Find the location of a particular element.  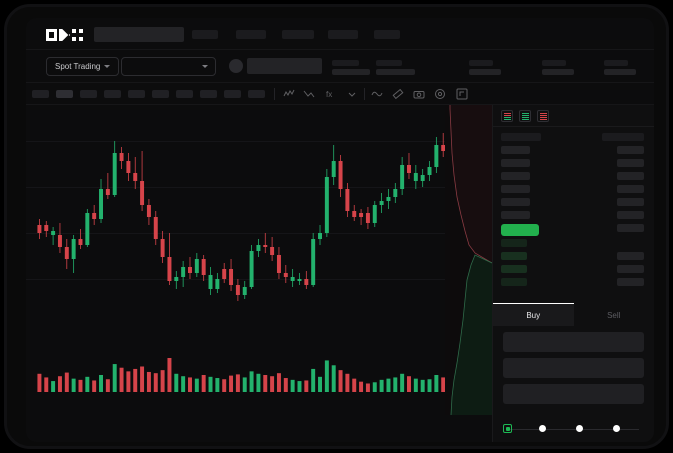

price-field is located at coordinates (573, 342).